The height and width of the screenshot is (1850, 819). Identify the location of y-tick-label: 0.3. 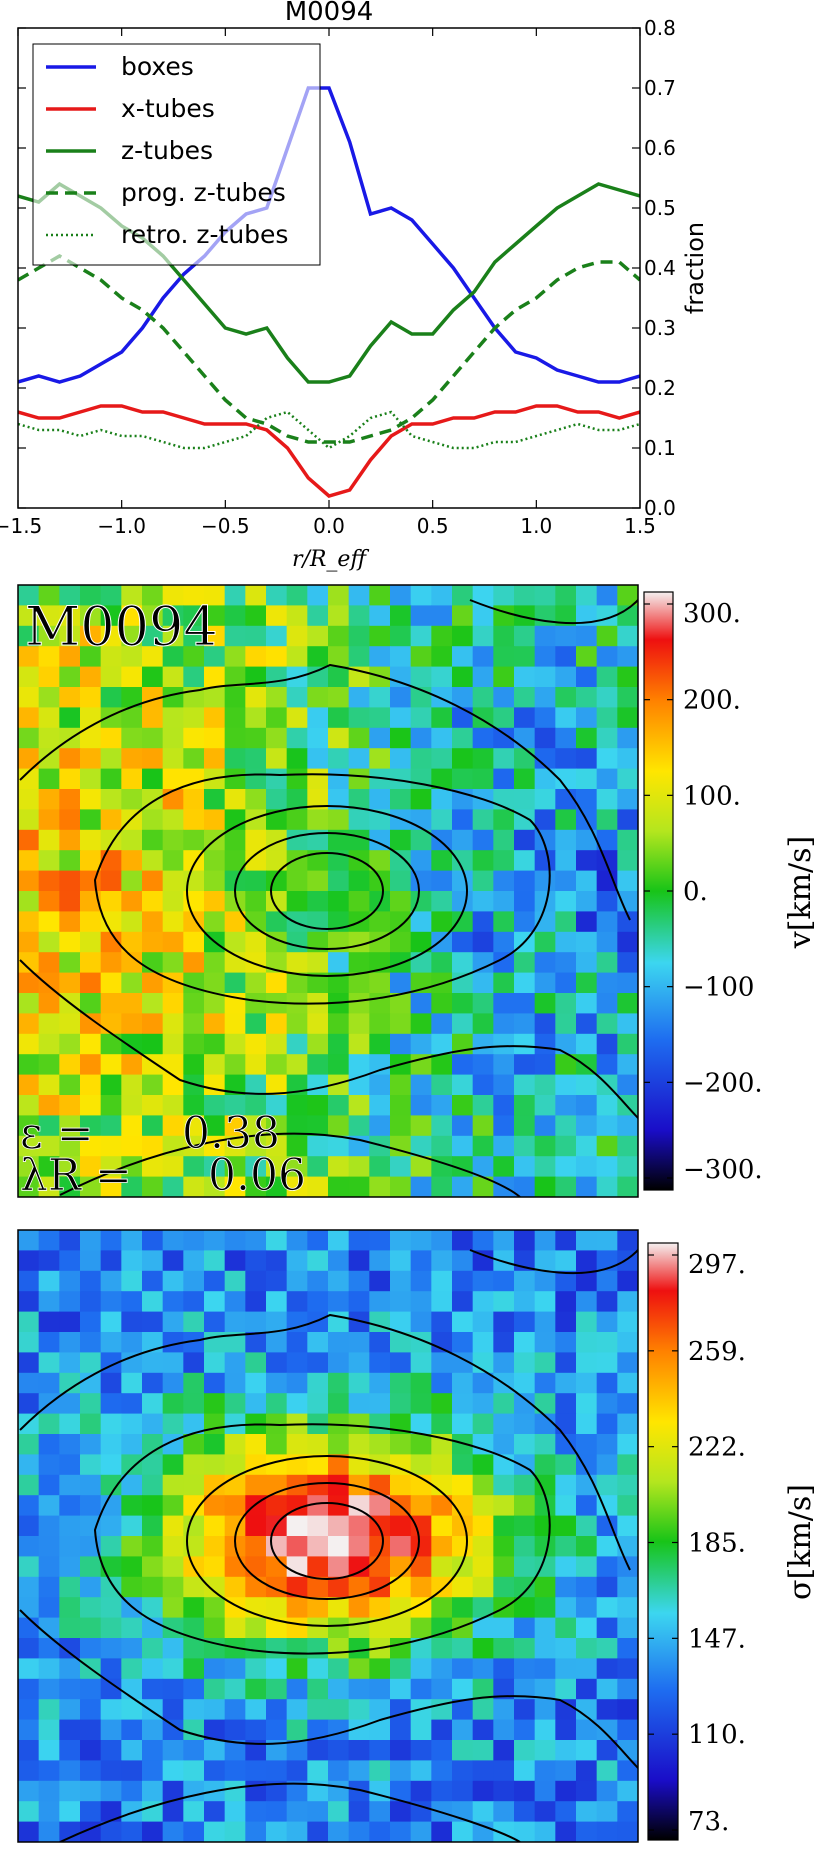
(660, 328).